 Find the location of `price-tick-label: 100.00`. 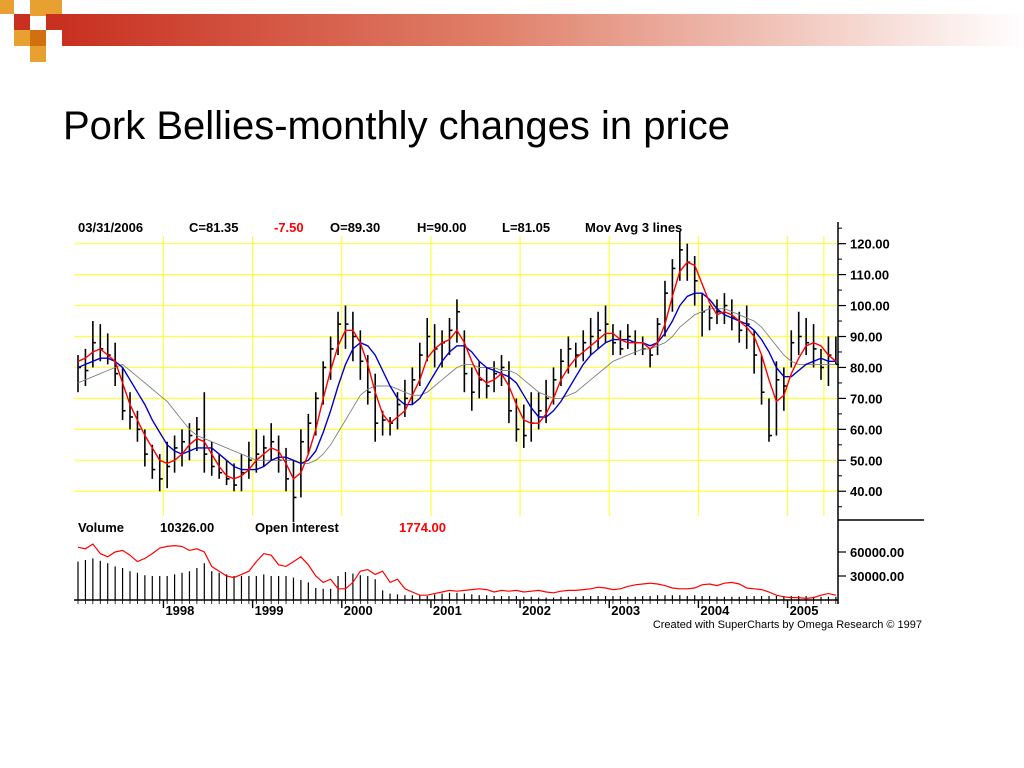

price-tick-label: 100.00 is located at coordinates (870, 306).